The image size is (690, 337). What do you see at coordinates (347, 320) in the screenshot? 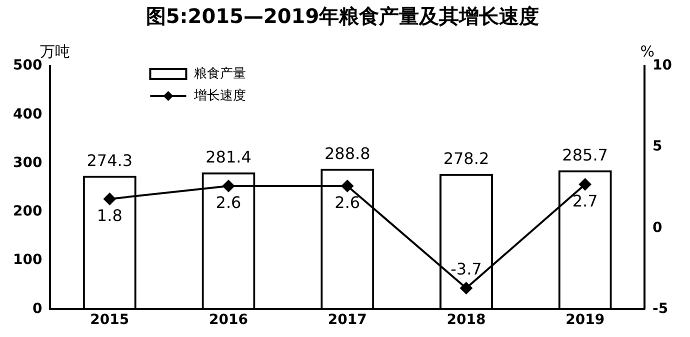
I see `x-tick-label: 2017` at bounding box center [347, 320].